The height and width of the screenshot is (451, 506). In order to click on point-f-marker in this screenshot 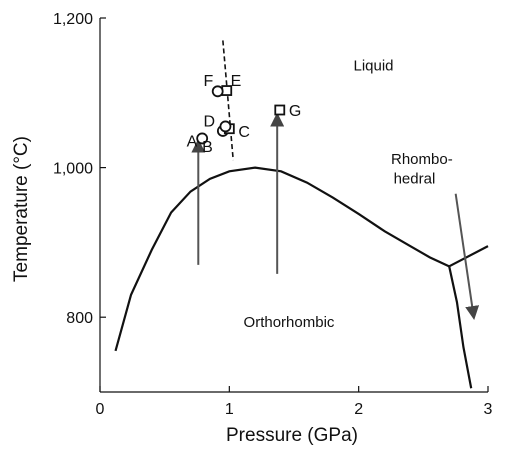, I will do `click(217, 91)`.